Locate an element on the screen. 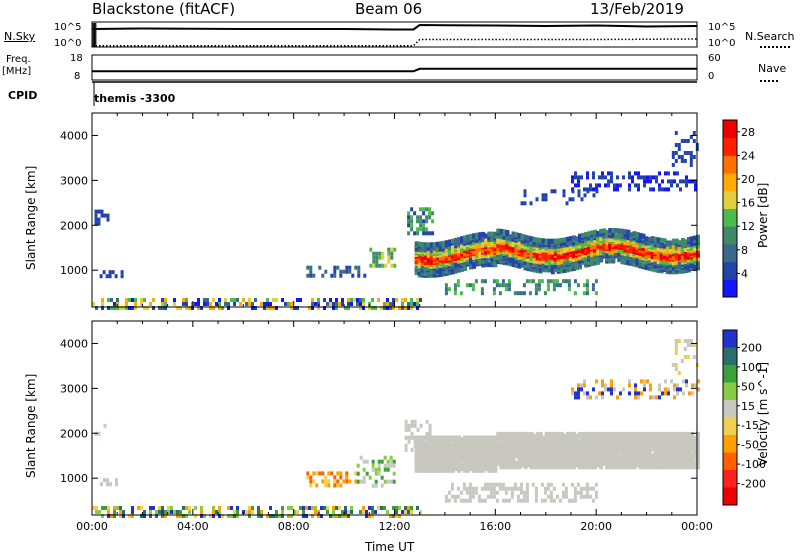  velocity-ylabel: Slant Range [km] is located at coordinates (31, 425).